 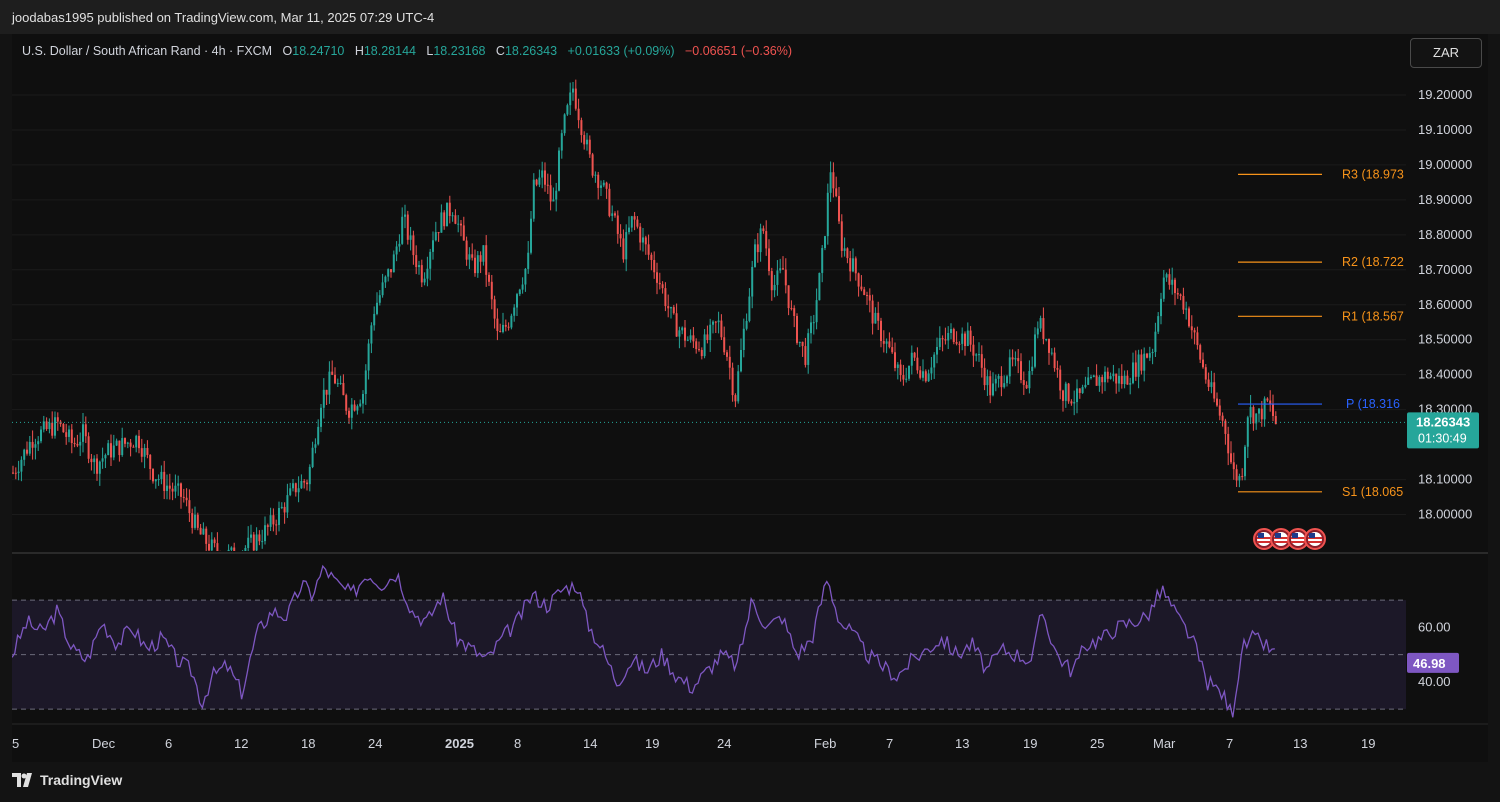 I want to click on countdown-timer: 01:30:49, so click(x=1442, y=438).